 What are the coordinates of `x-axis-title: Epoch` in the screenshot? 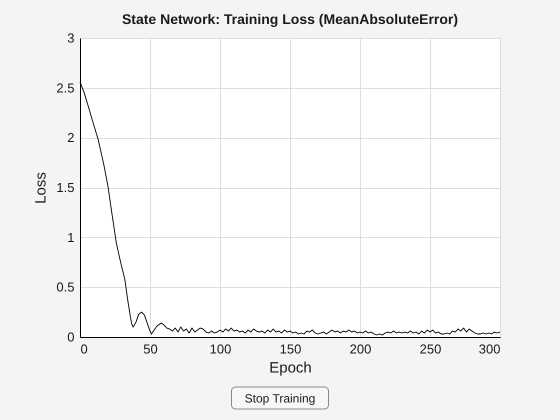 It's located at (290, 368).